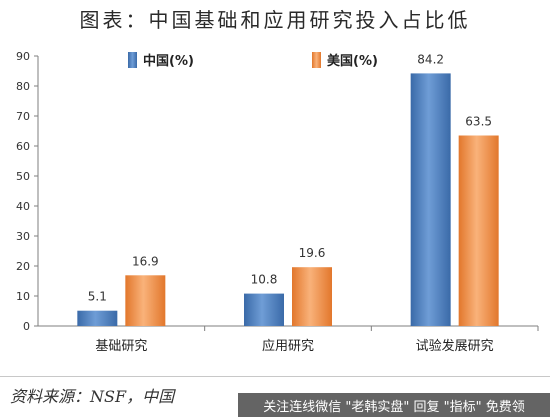 Image resolution: width=550 pixels, height=417 pixels. What do you see at coordinates (23, 56) in the screenshot?
I see `y-tick-label: 90` at bounding box center [23, 56].